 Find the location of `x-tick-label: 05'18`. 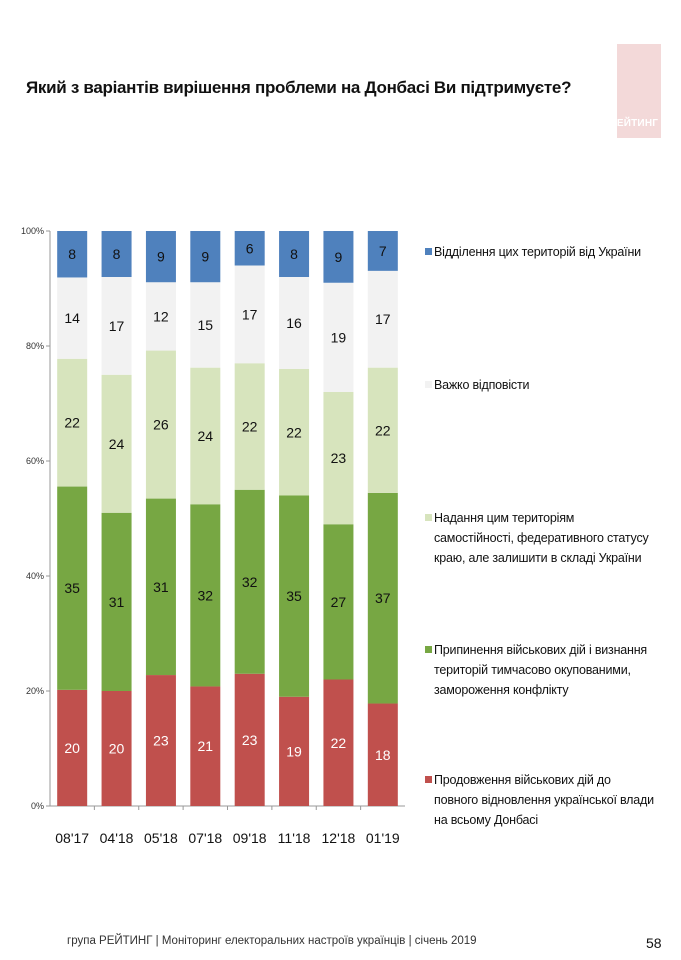

x-tick-label: 05'18 is located at coordinates (161, 838).